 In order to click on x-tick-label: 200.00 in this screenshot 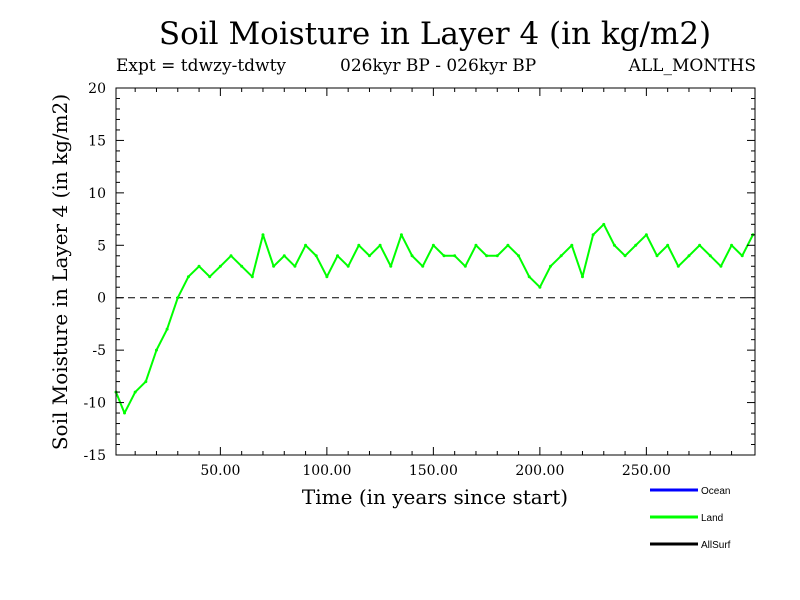, I will do `click(539, 471)`.